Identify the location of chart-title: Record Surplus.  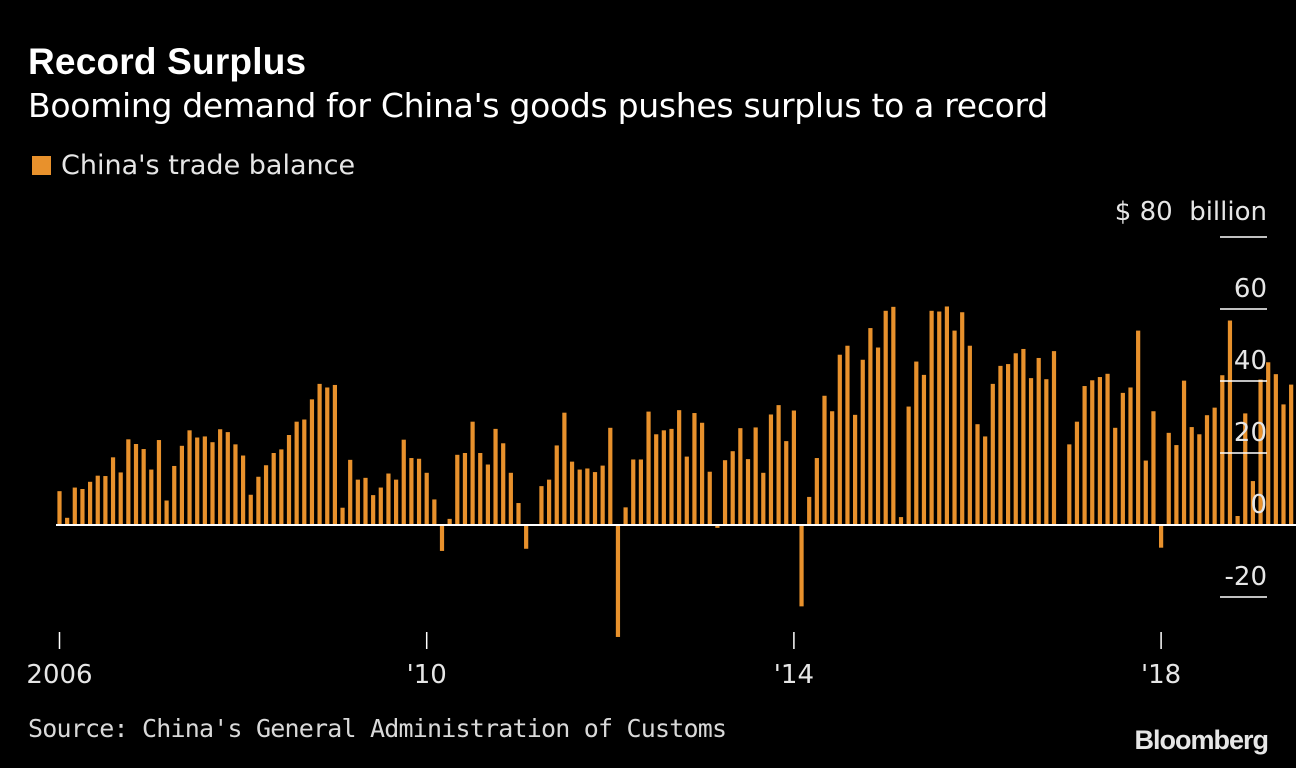
(167, 61).